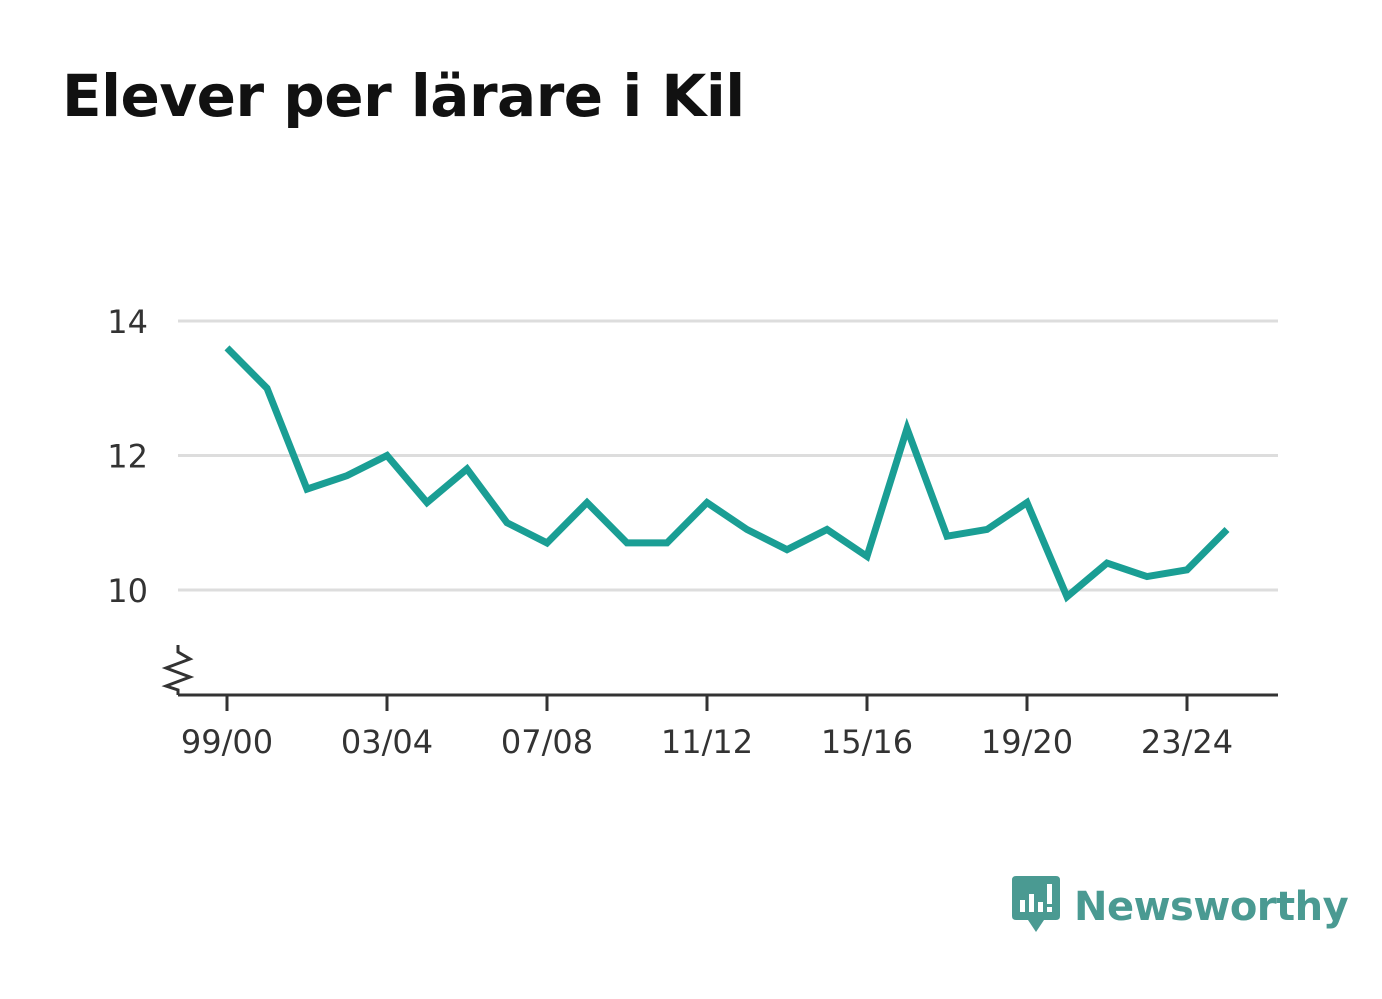 The height and width of the screenshot is (999, 1382). I want to click on brand-name: Newsworthy, so click(1211, 907).